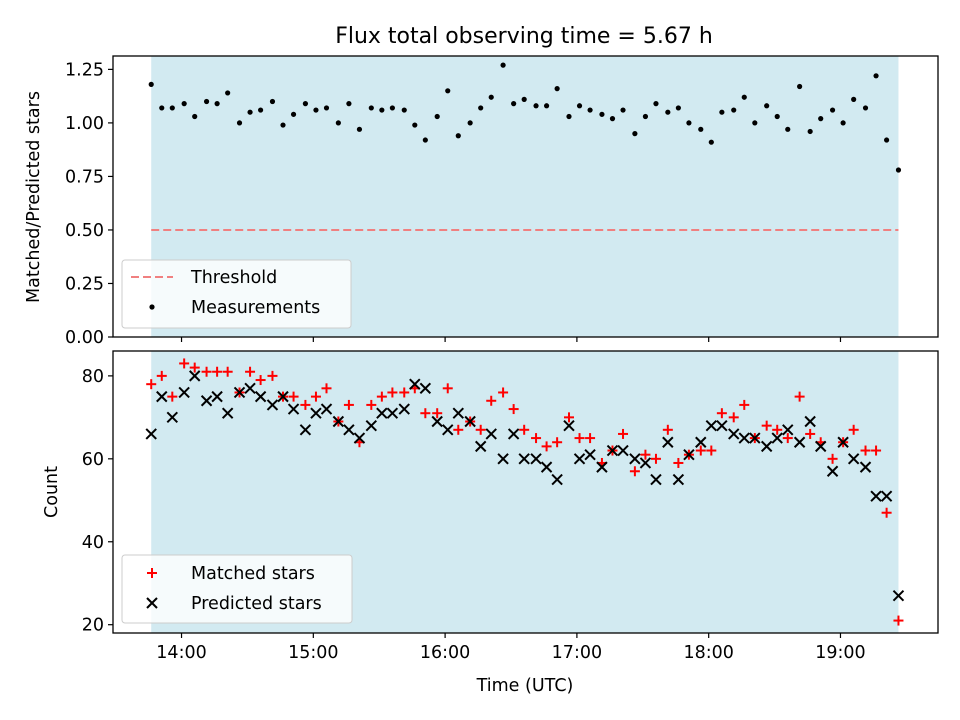 This screenshot has height=720, width=960. I want to click on bottom-legend: Matched stars Predicted stars, so click(237, 589).